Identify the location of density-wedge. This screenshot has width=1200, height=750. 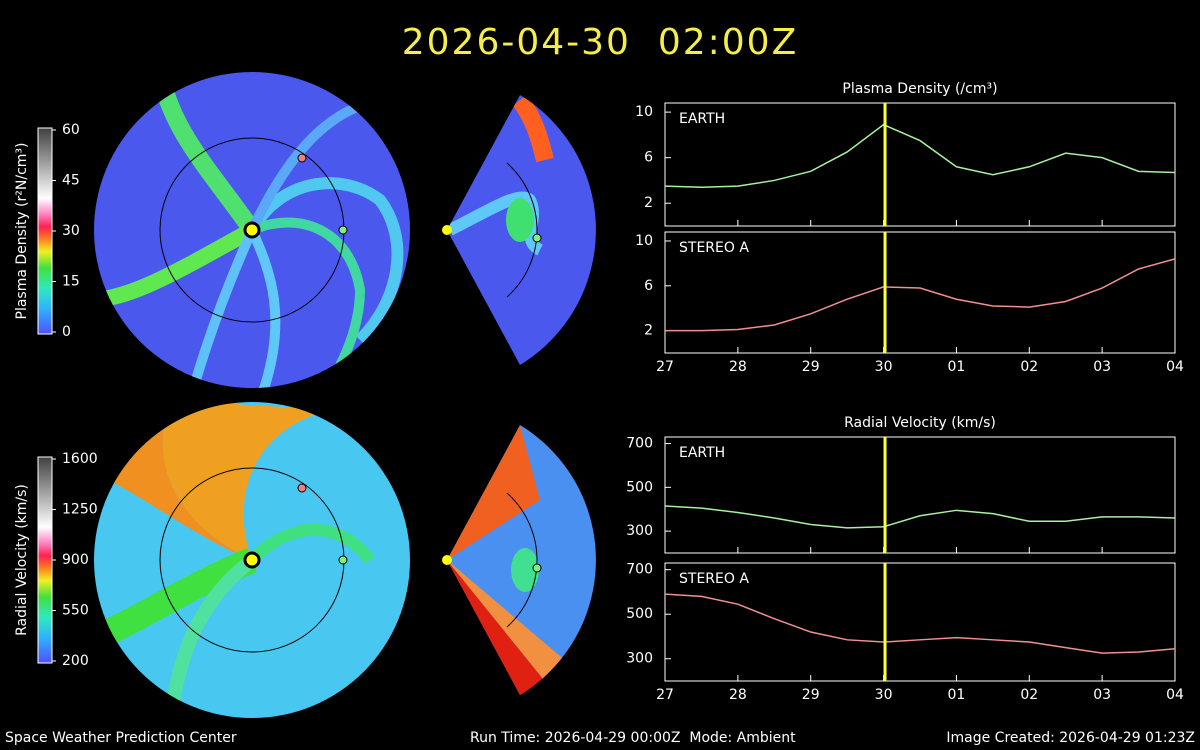
(521, 230).